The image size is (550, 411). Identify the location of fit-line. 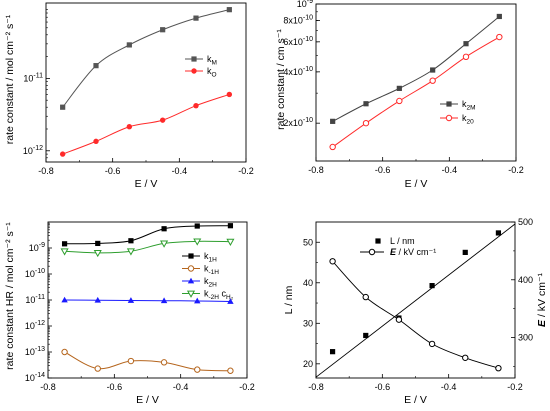
(415, 300).